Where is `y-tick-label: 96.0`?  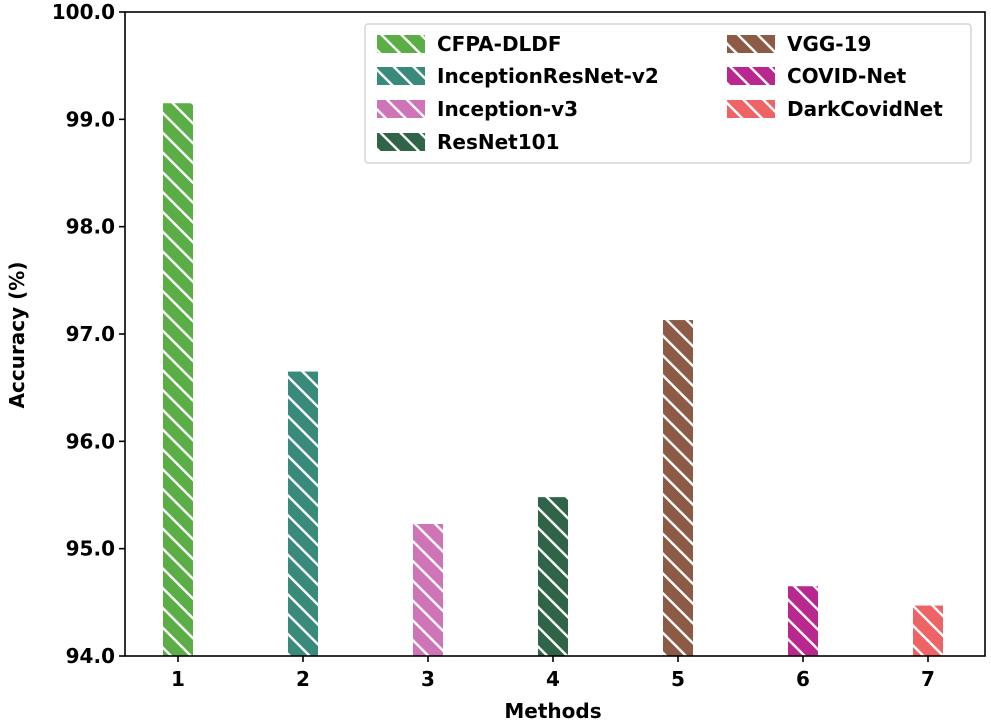
y-tick-label: 96.0 is located at coordinates (90, 441).